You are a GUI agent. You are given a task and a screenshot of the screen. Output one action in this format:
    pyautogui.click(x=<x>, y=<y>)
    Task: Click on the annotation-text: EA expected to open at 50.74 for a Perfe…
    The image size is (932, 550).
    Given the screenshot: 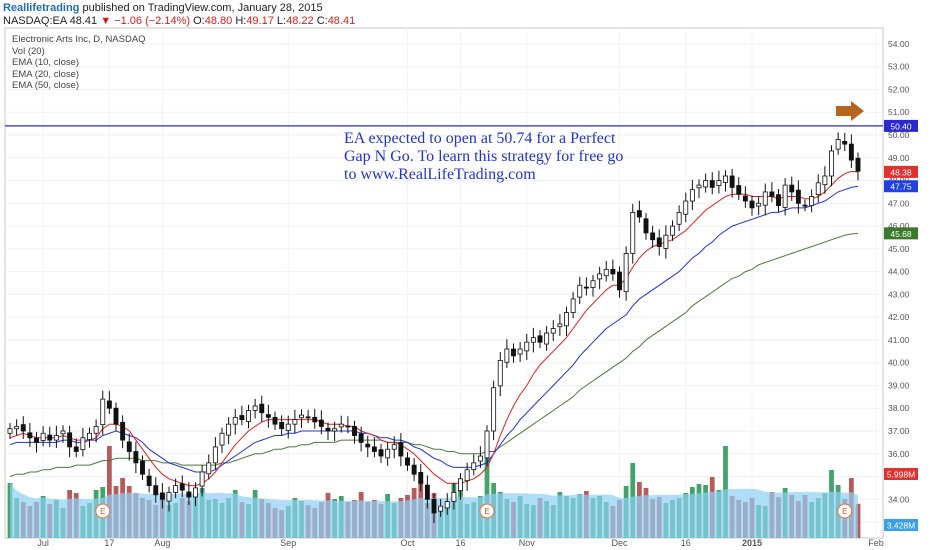 What is the action you would take?
    pyautogui.click(x=539, y=157)
    